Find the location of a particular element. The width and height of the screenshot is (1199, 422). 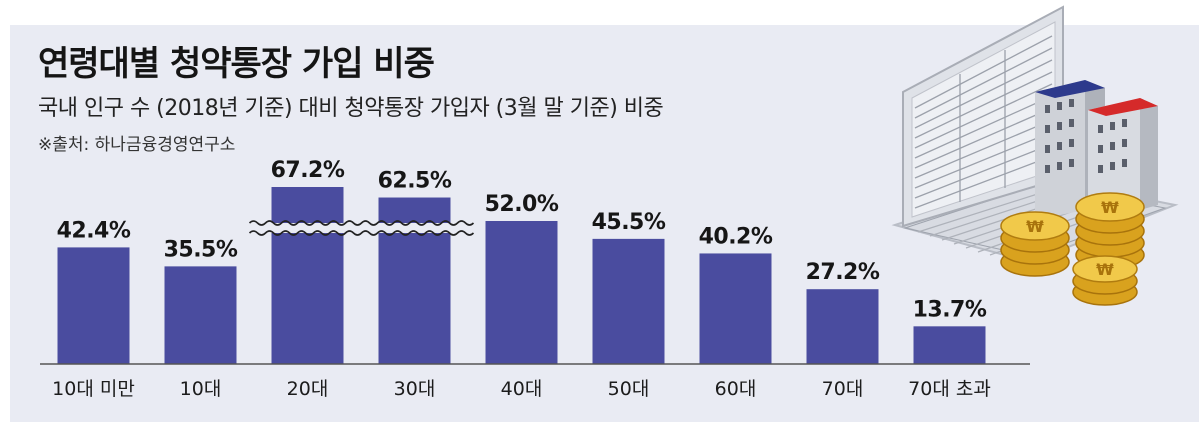

building-icon is located at coordinates (1096, 150).